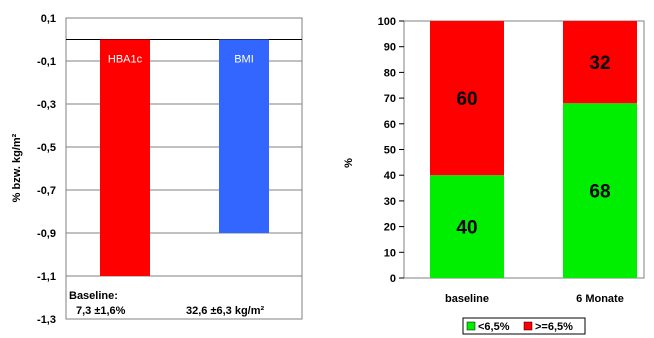  I want to click on left-bar-label-hba1c: HBA1c, so click(125, 60).